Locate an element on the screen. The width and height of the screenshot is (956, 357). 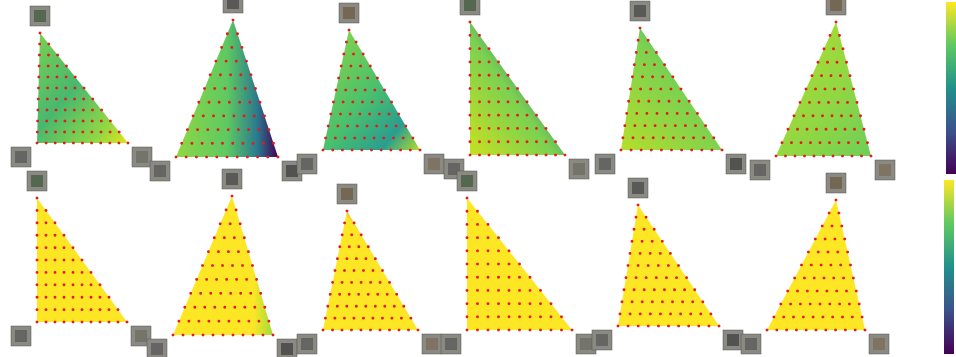
simplex-heatmap is located at coordinates (227, 88).